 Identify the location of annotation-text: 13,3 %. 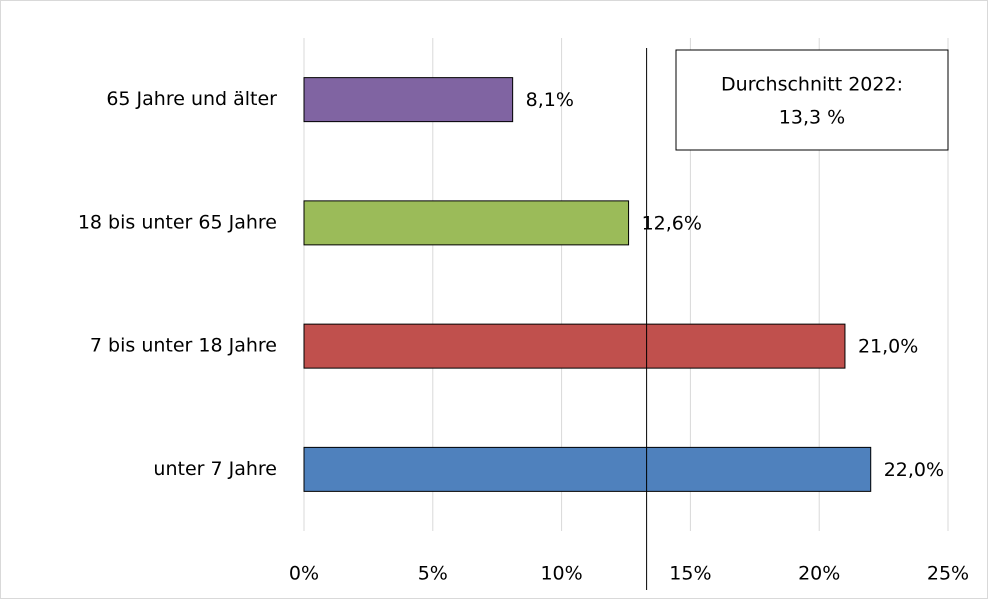
(812, 118).